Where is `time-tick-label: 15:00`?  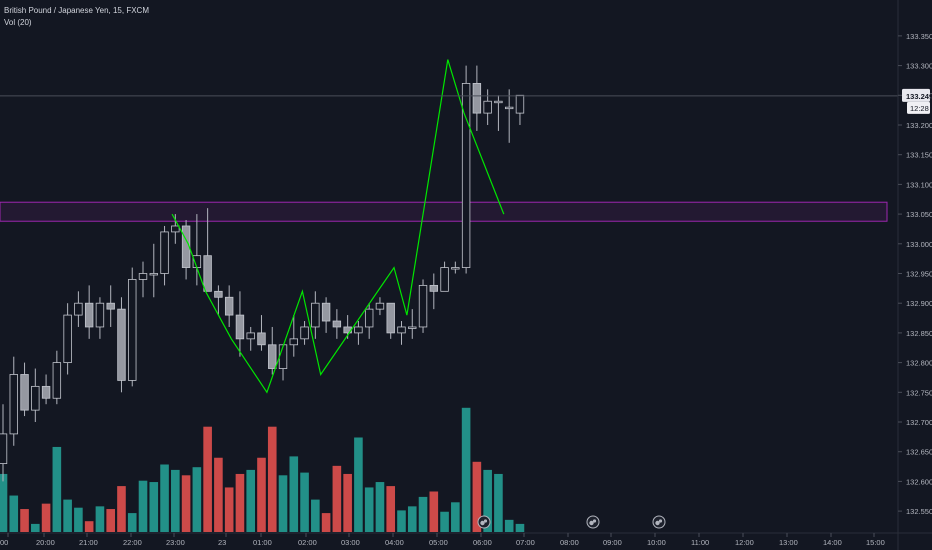 time-tick-label: 15:00 is located at coordinates (875, 542).